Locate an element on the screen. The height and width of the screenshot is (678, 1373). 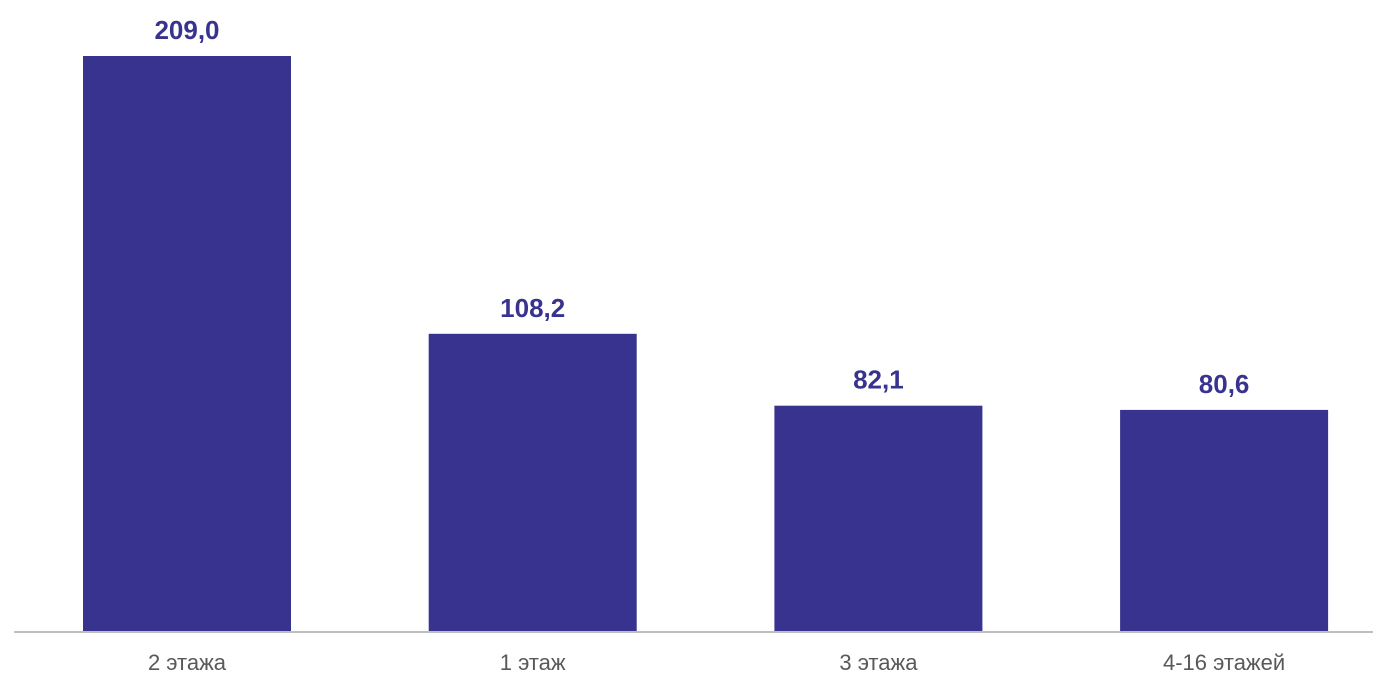
bar-value-label: 82,1 is located at coordinates (878, 380).